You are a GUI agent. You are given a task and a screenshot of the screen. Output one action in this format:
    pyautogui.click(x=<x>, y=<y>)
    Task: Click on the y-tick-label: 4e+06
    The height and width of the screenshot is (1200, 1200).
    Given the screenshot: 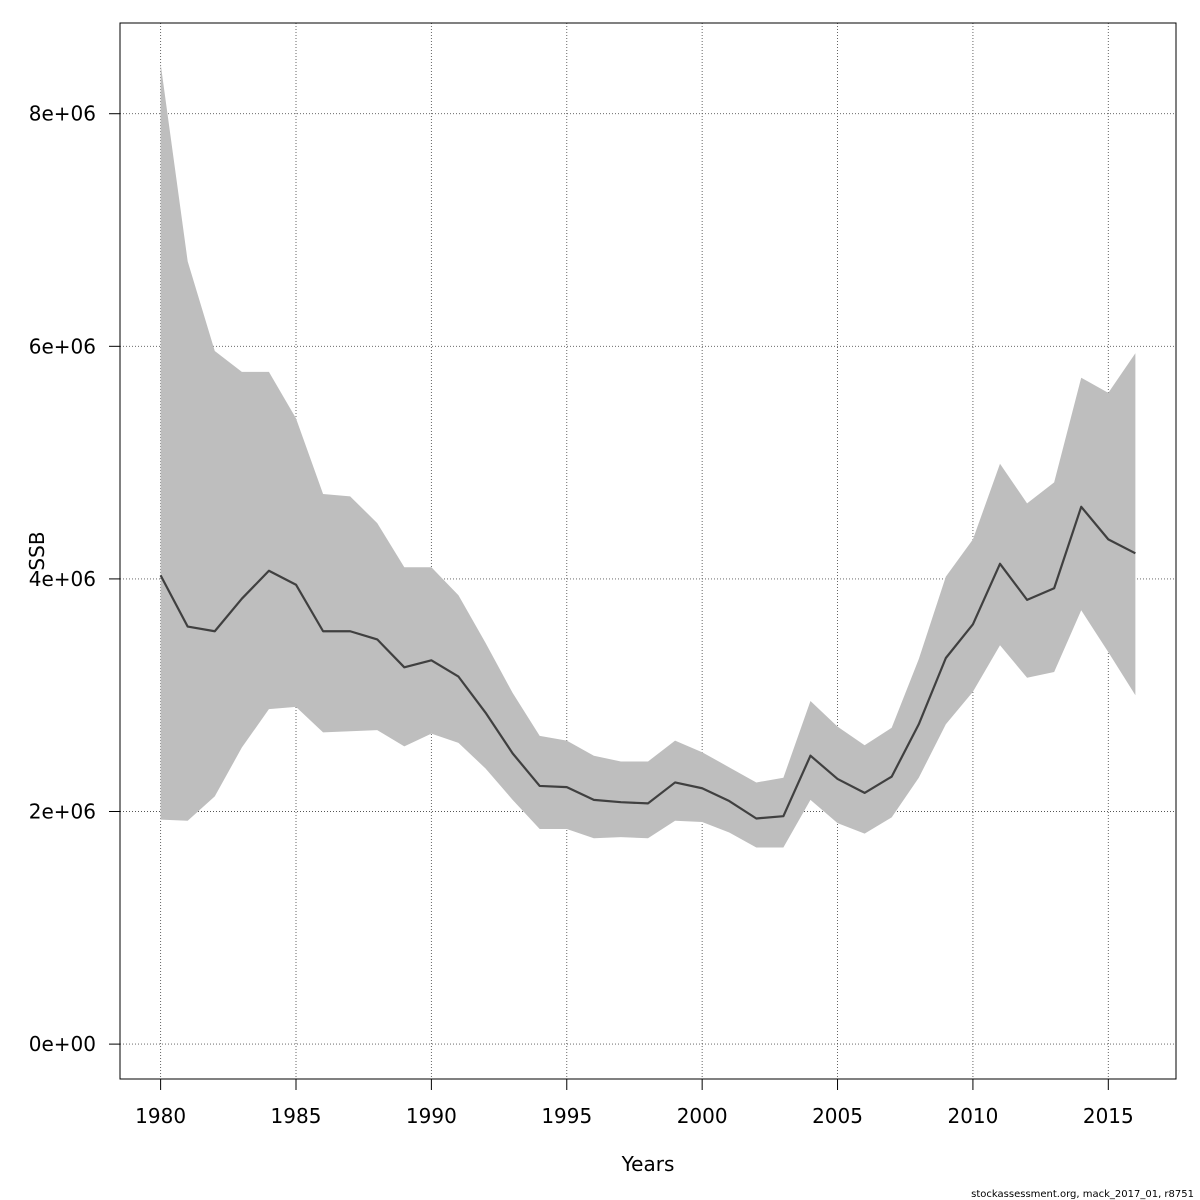 What is the action you would take?
    pyautogui.click(x=62, y=579)
    